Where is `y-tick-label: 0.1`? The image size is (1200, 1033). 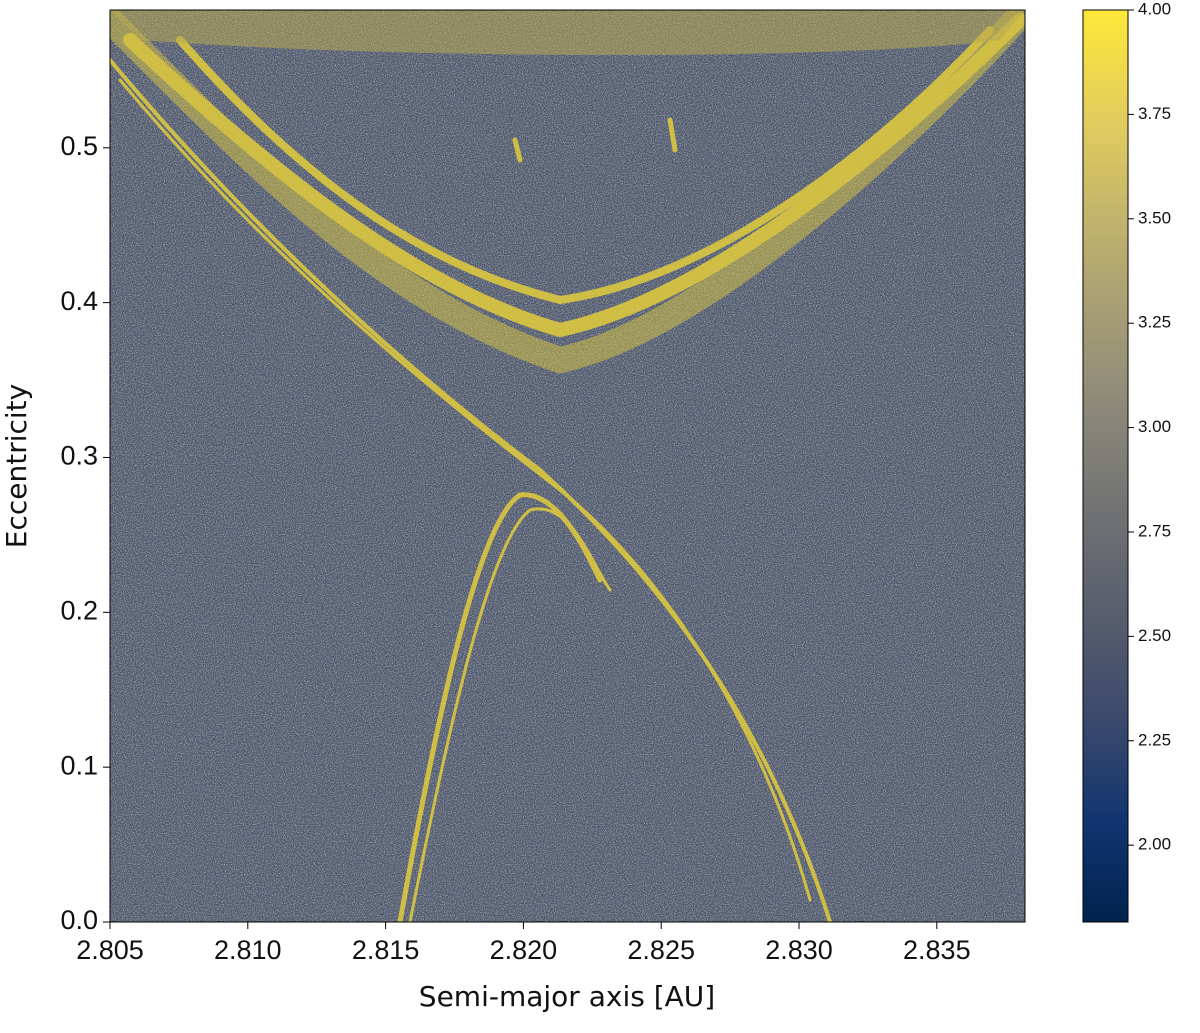 y-tick-label: 0.1 is located at coordinates (79, 765).